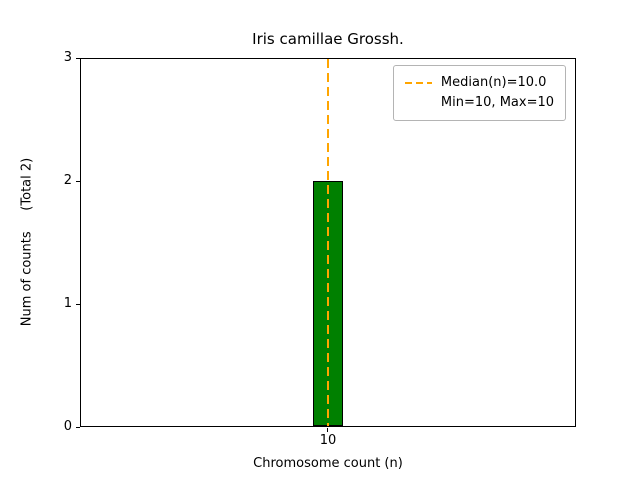  I want to click on legend-entry-minmax: Min=10, Max=10, so click(479, 103).